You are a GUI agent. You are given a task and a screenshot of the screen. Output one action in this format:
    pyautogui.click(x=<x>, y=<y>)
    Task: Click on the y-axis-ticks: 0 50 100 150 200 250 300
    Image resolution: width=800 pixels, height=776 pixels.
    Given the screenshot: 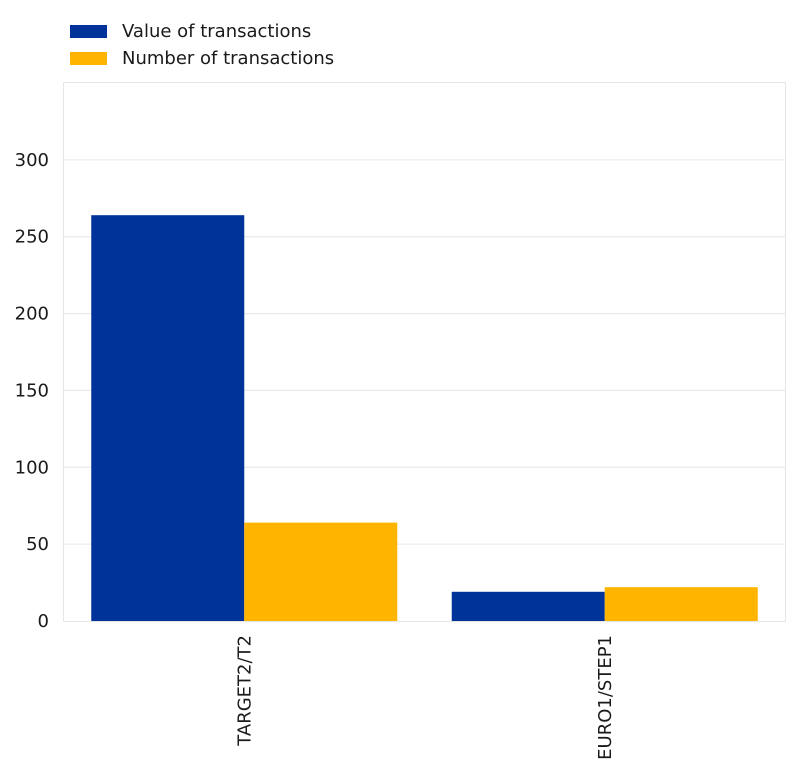 What is the action you would take?
    pyautogui.click(x=32, y=391)
    